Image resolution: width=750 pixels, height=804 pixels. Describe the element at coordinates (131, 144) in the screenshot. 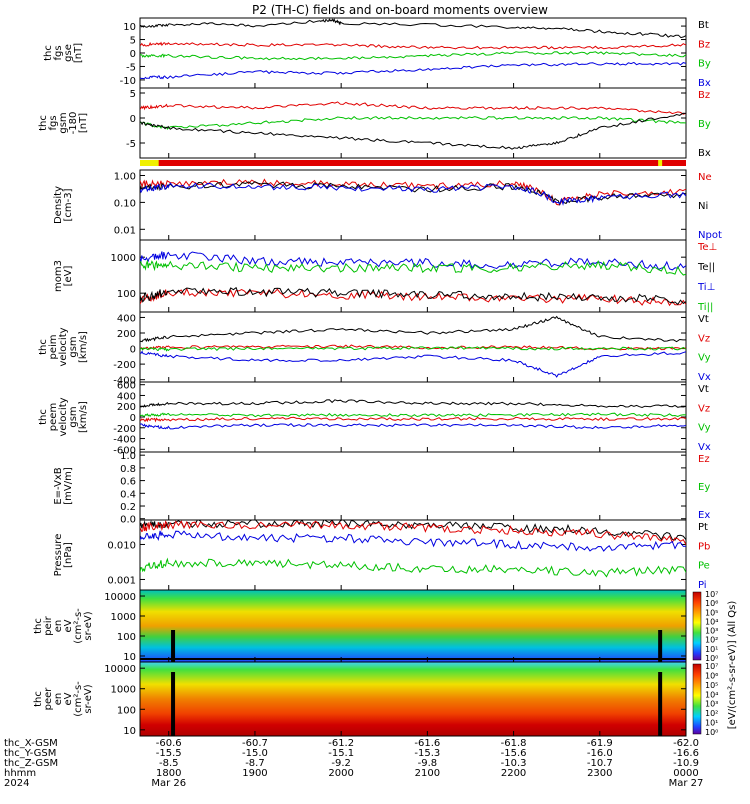

I see `y-tick-label: -5` at that location.